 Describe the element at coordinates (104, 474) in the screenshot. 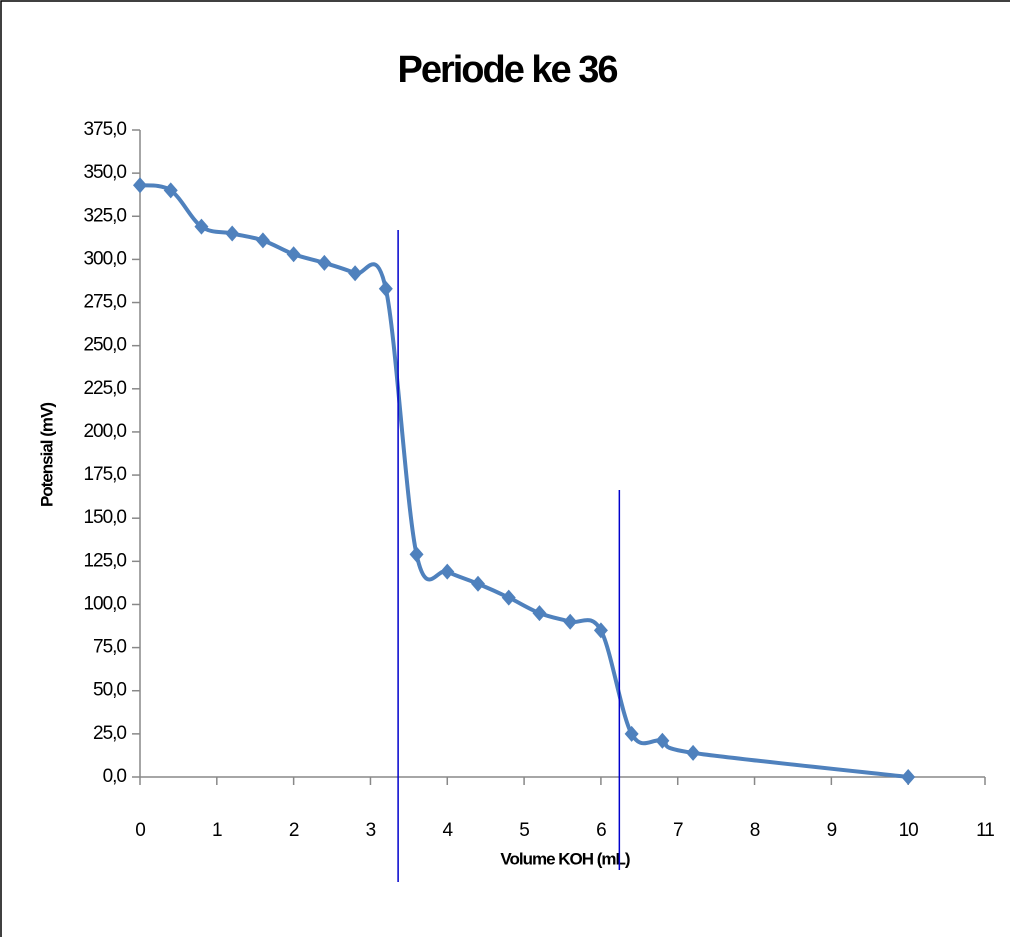

I see `y-tick-label: 175,0` at that location.